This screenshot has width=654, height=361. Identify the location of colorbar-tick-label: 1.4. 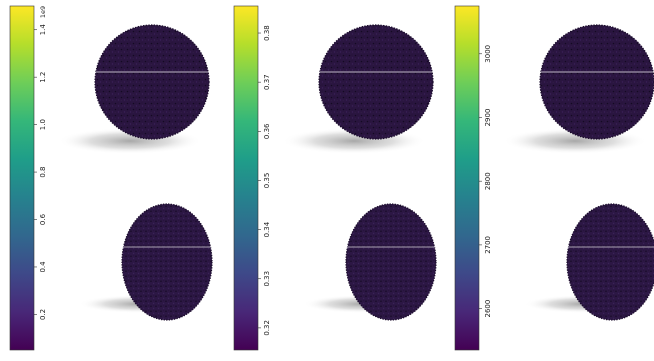
(43, 30).